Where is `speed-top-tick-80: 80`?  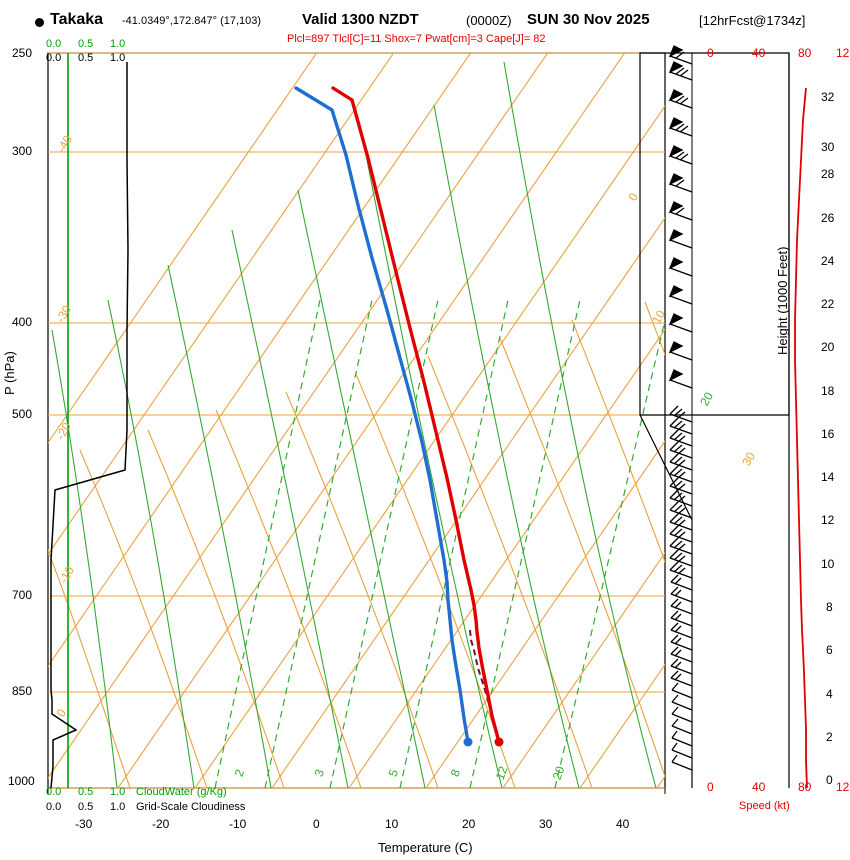
speed-top-tick-80: 80 is located at coordinates (805, 53).